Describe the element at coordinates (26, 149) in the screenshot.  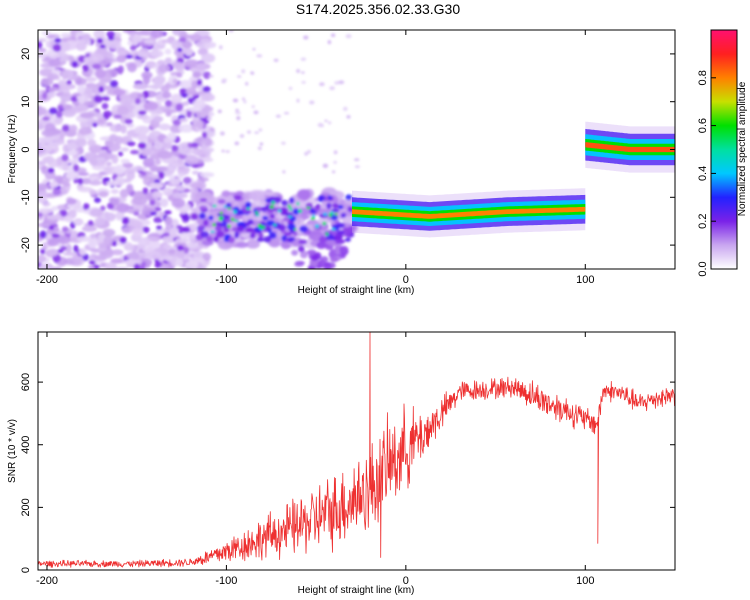
I see `y-tick-label: 0` at that location.